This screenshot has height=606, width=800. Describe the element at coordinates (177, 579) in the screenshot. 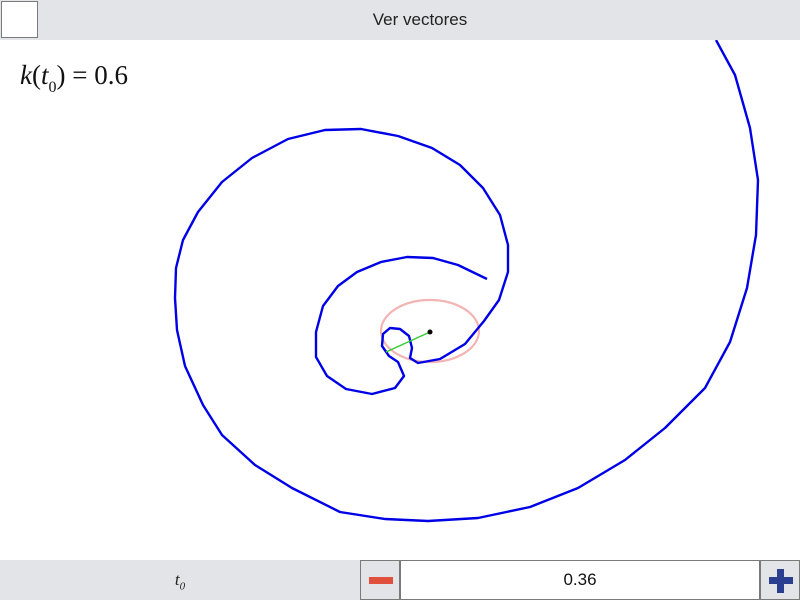

I see `param-symbol: t` at that location.